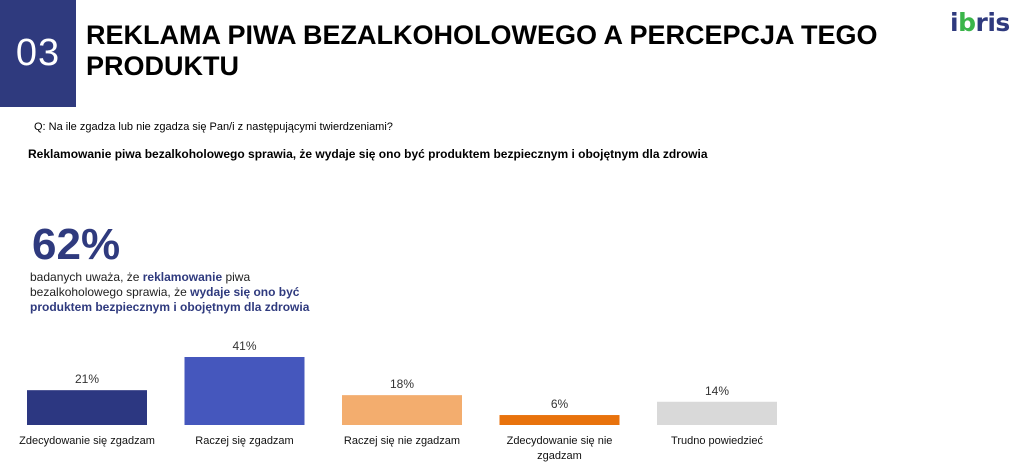  I want to click on highlight-percentage: 62%, so click(76, 244).